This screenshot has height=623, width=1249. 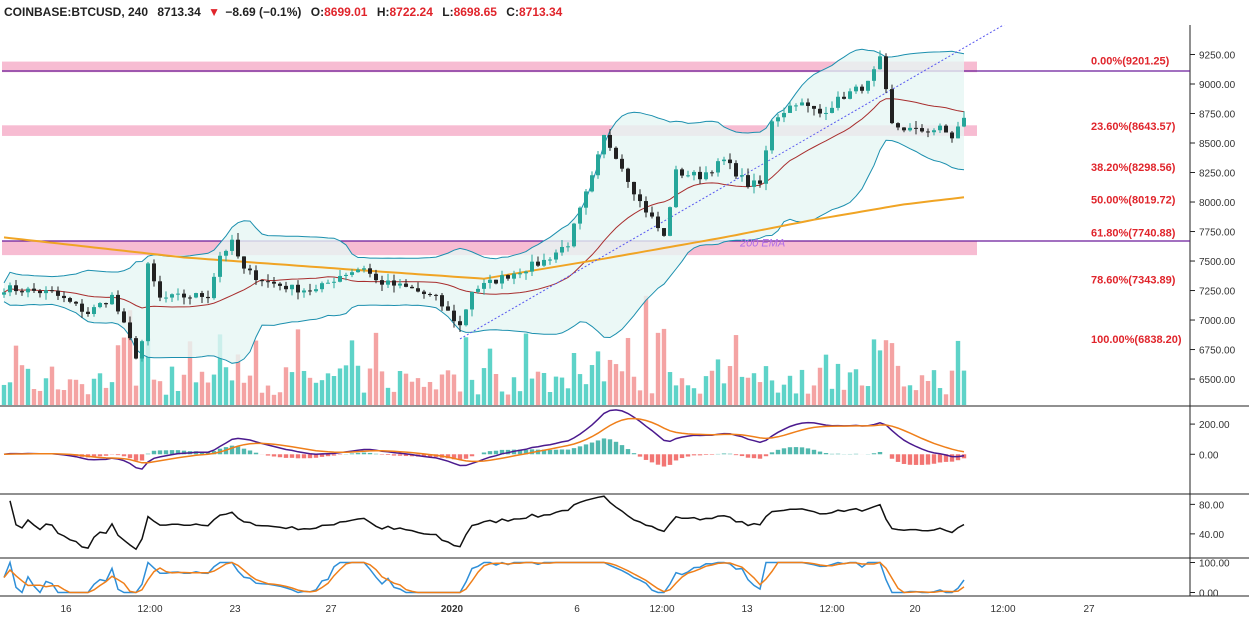 What do you see at coordinates (1217, 321) in the screenshot?
I see `price-tick-label: 7000.00` at bounding box center [1217, 321].